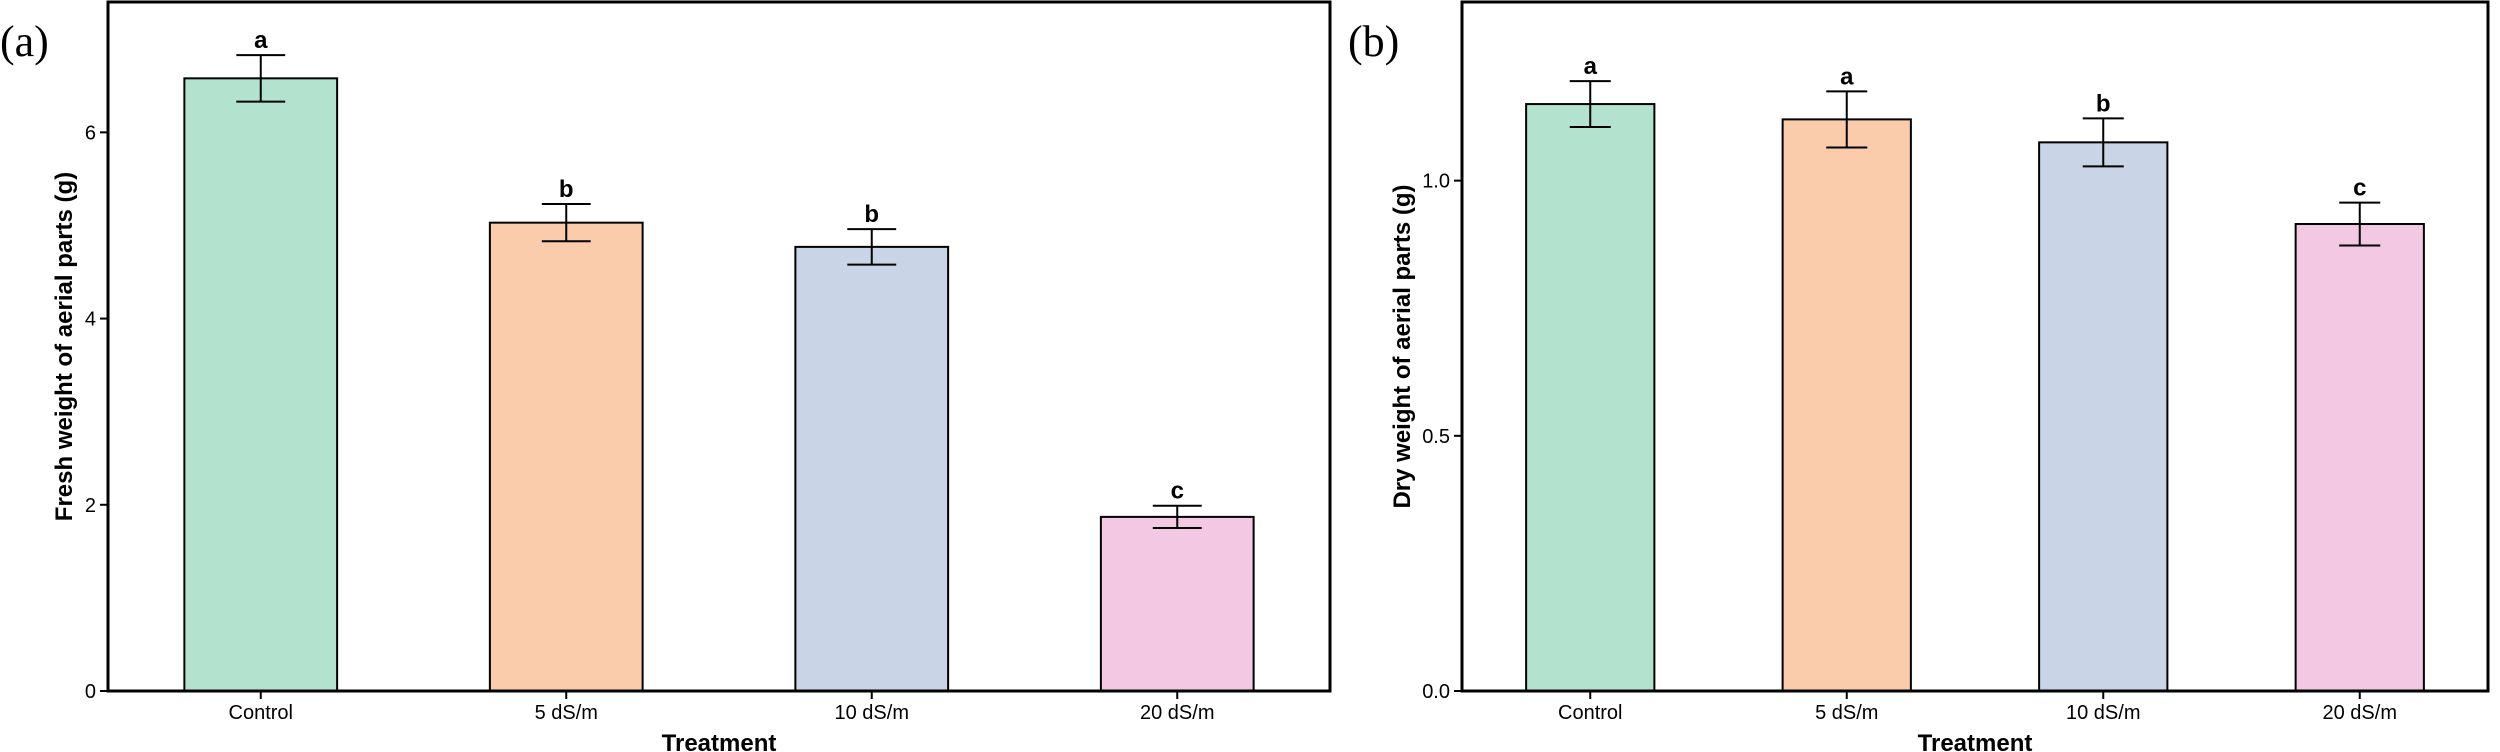 This screenshot has width=2500, height=752. What do you see at coordinates (1436, 437) in the screenshot?
I see `y-tick-label-2: 0.5` at bounding box center [1436, 437].